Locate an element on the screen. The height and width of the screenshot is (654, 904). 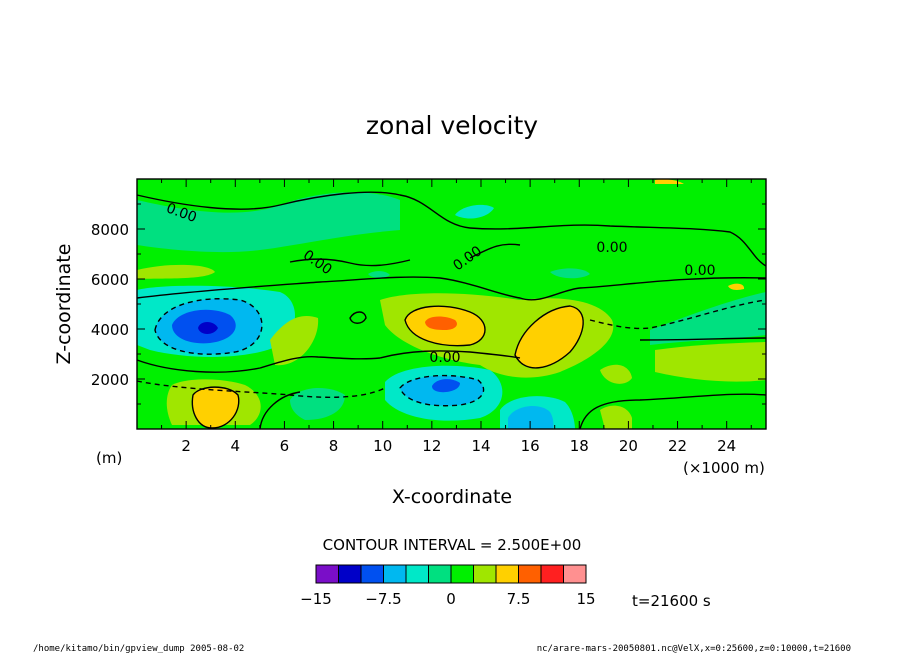
colorbar-tick-label: −7.5 is located at coordinates (383, 599).